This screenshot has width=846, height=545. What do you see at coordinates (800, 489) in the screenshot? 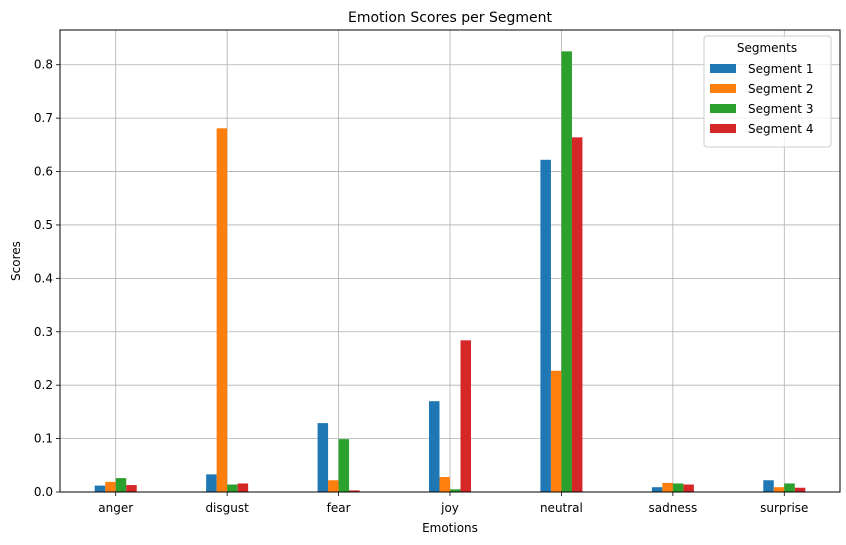
I see `bar-segment-4-surprise` at bounding box center [800, 489].